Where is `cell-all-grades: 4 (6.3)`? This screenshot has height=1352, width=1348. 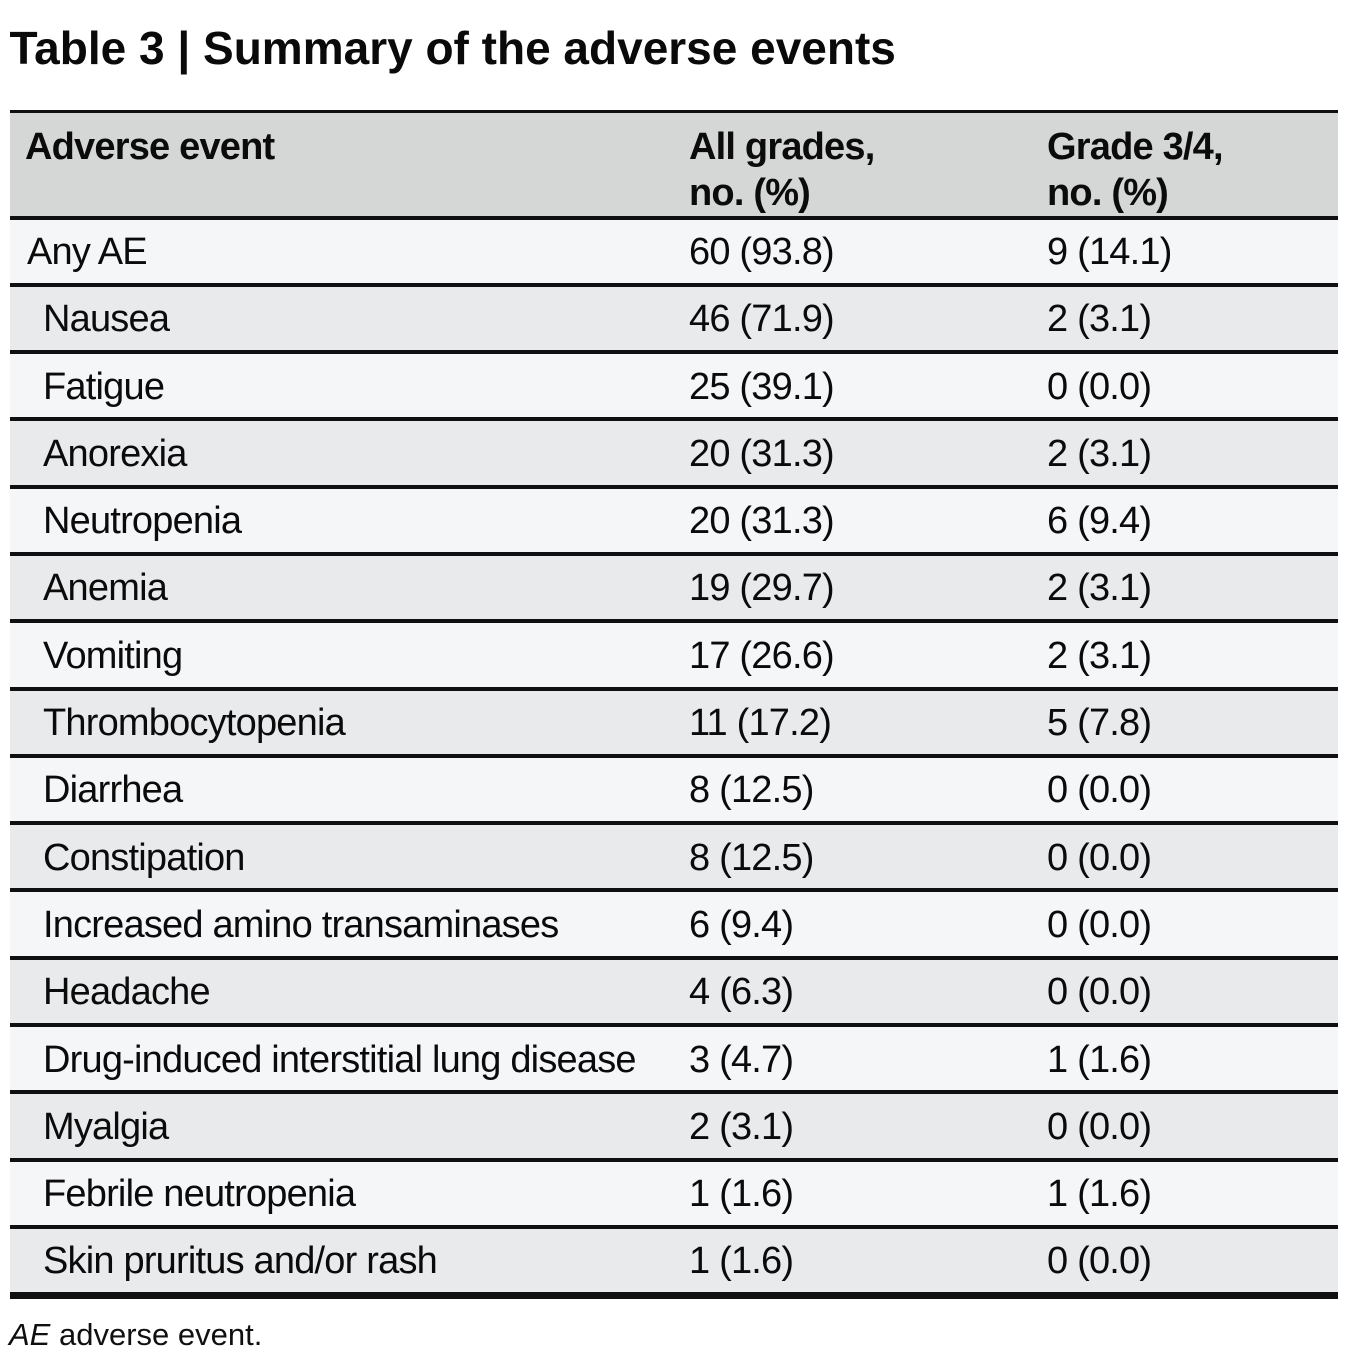
cell-all-grades: 4 (6.3) is located at coordinates (741, 992).